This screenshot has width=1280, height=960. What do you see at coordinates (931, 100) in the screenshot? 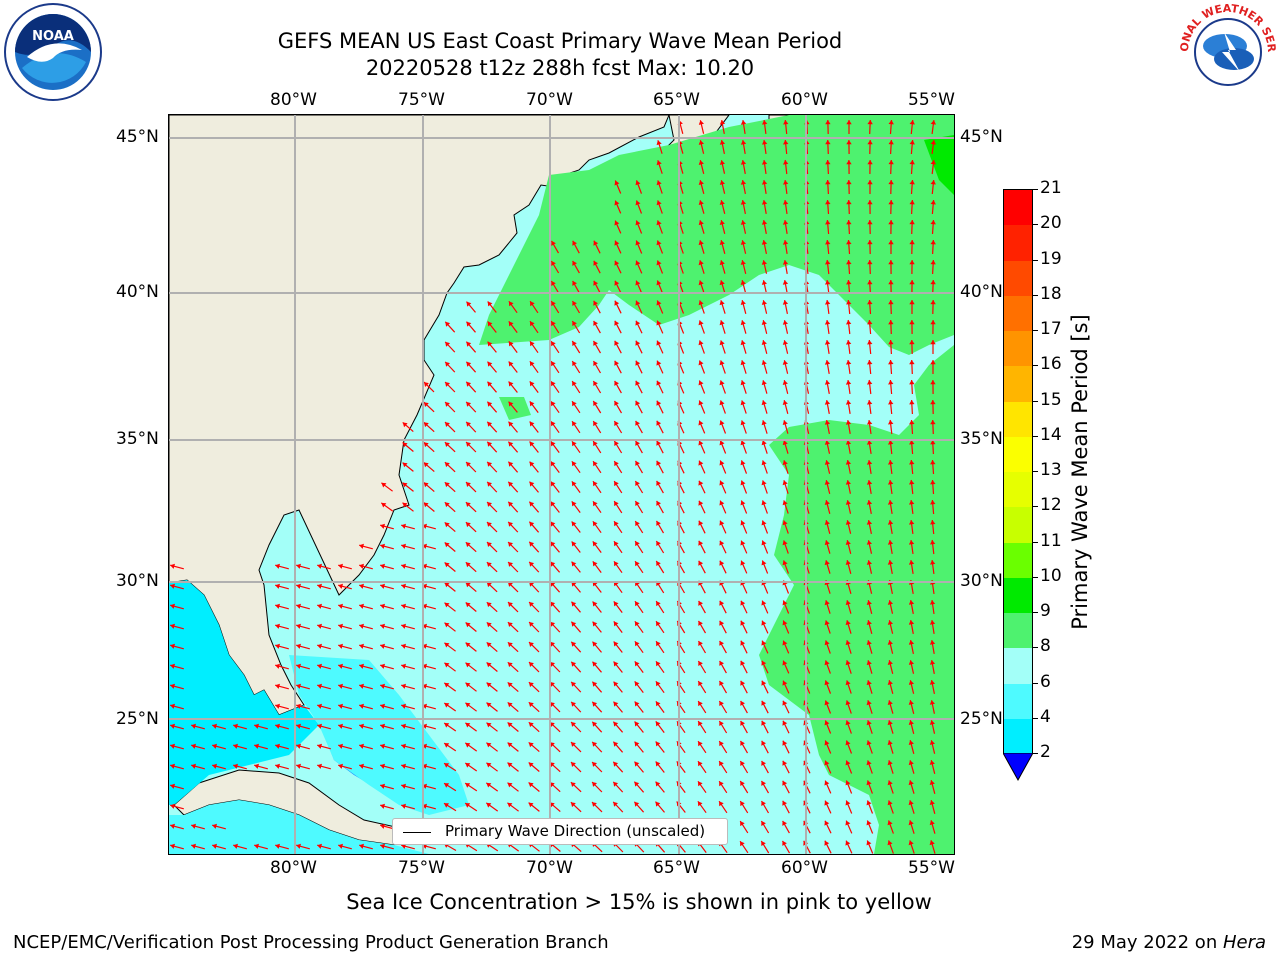
I see `lon-label-top-55w: 55°W` at bounding box center [931, 100].